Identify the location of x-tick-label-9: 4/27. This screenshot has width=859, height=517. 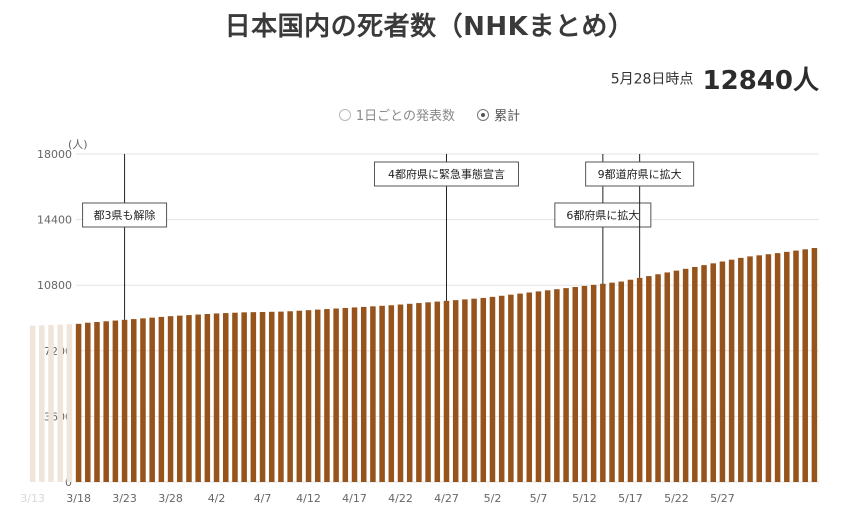
(446, 498).